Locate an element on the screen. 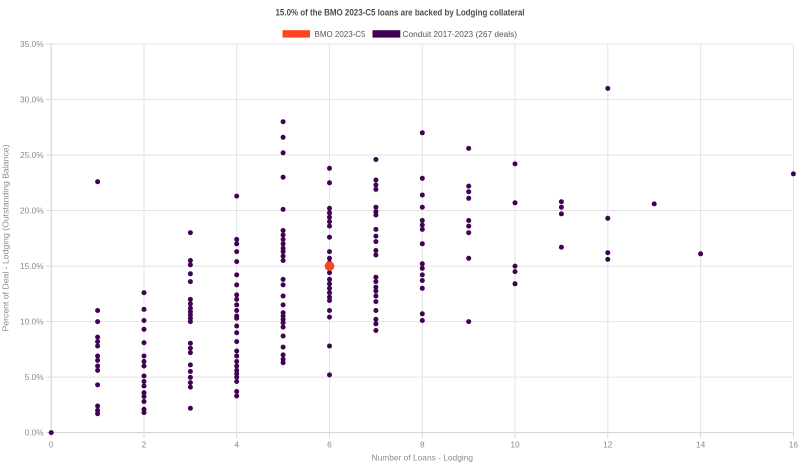 The image size is (800, 467). svg-text: 12 is located at coordinates (608, 444).